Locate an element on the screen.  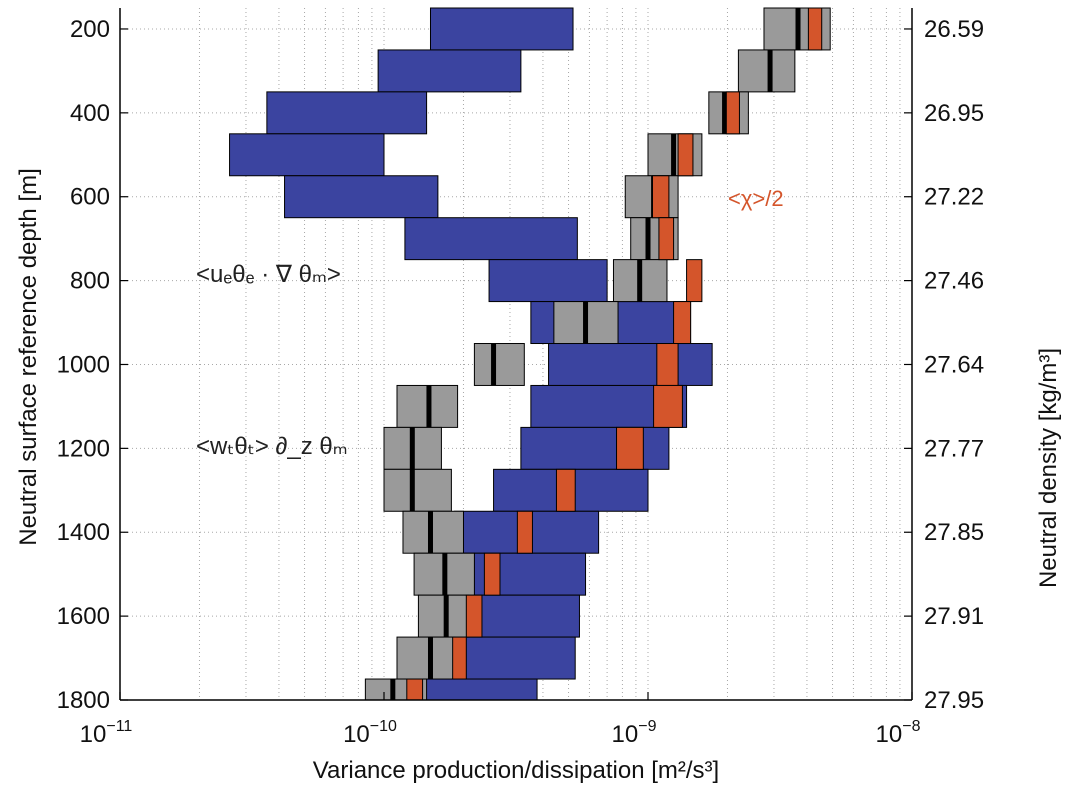
y-tick-label-right: 26.59 is located at coordinates (954, 29).